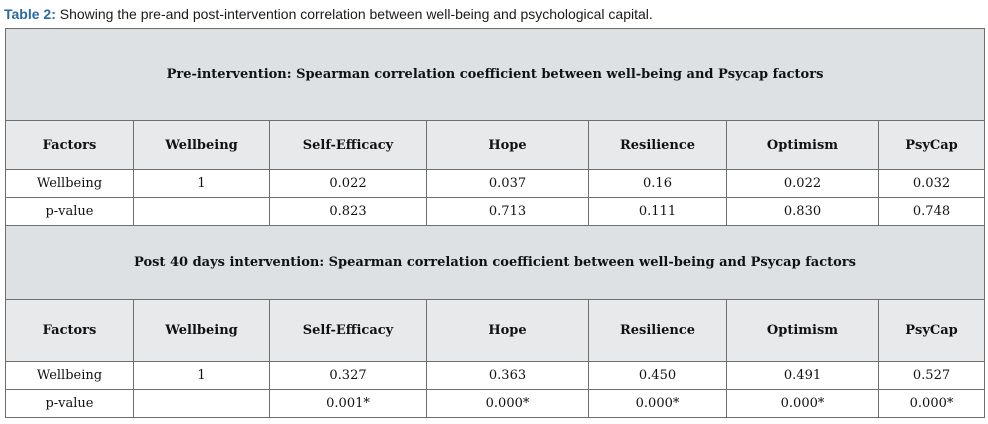 The height and width of the screenshot is (424, 988). What do you see at coordinates (348, 375) in the screenshot?
I see `table-cell: 0.327` at bounding box center [348, 375].